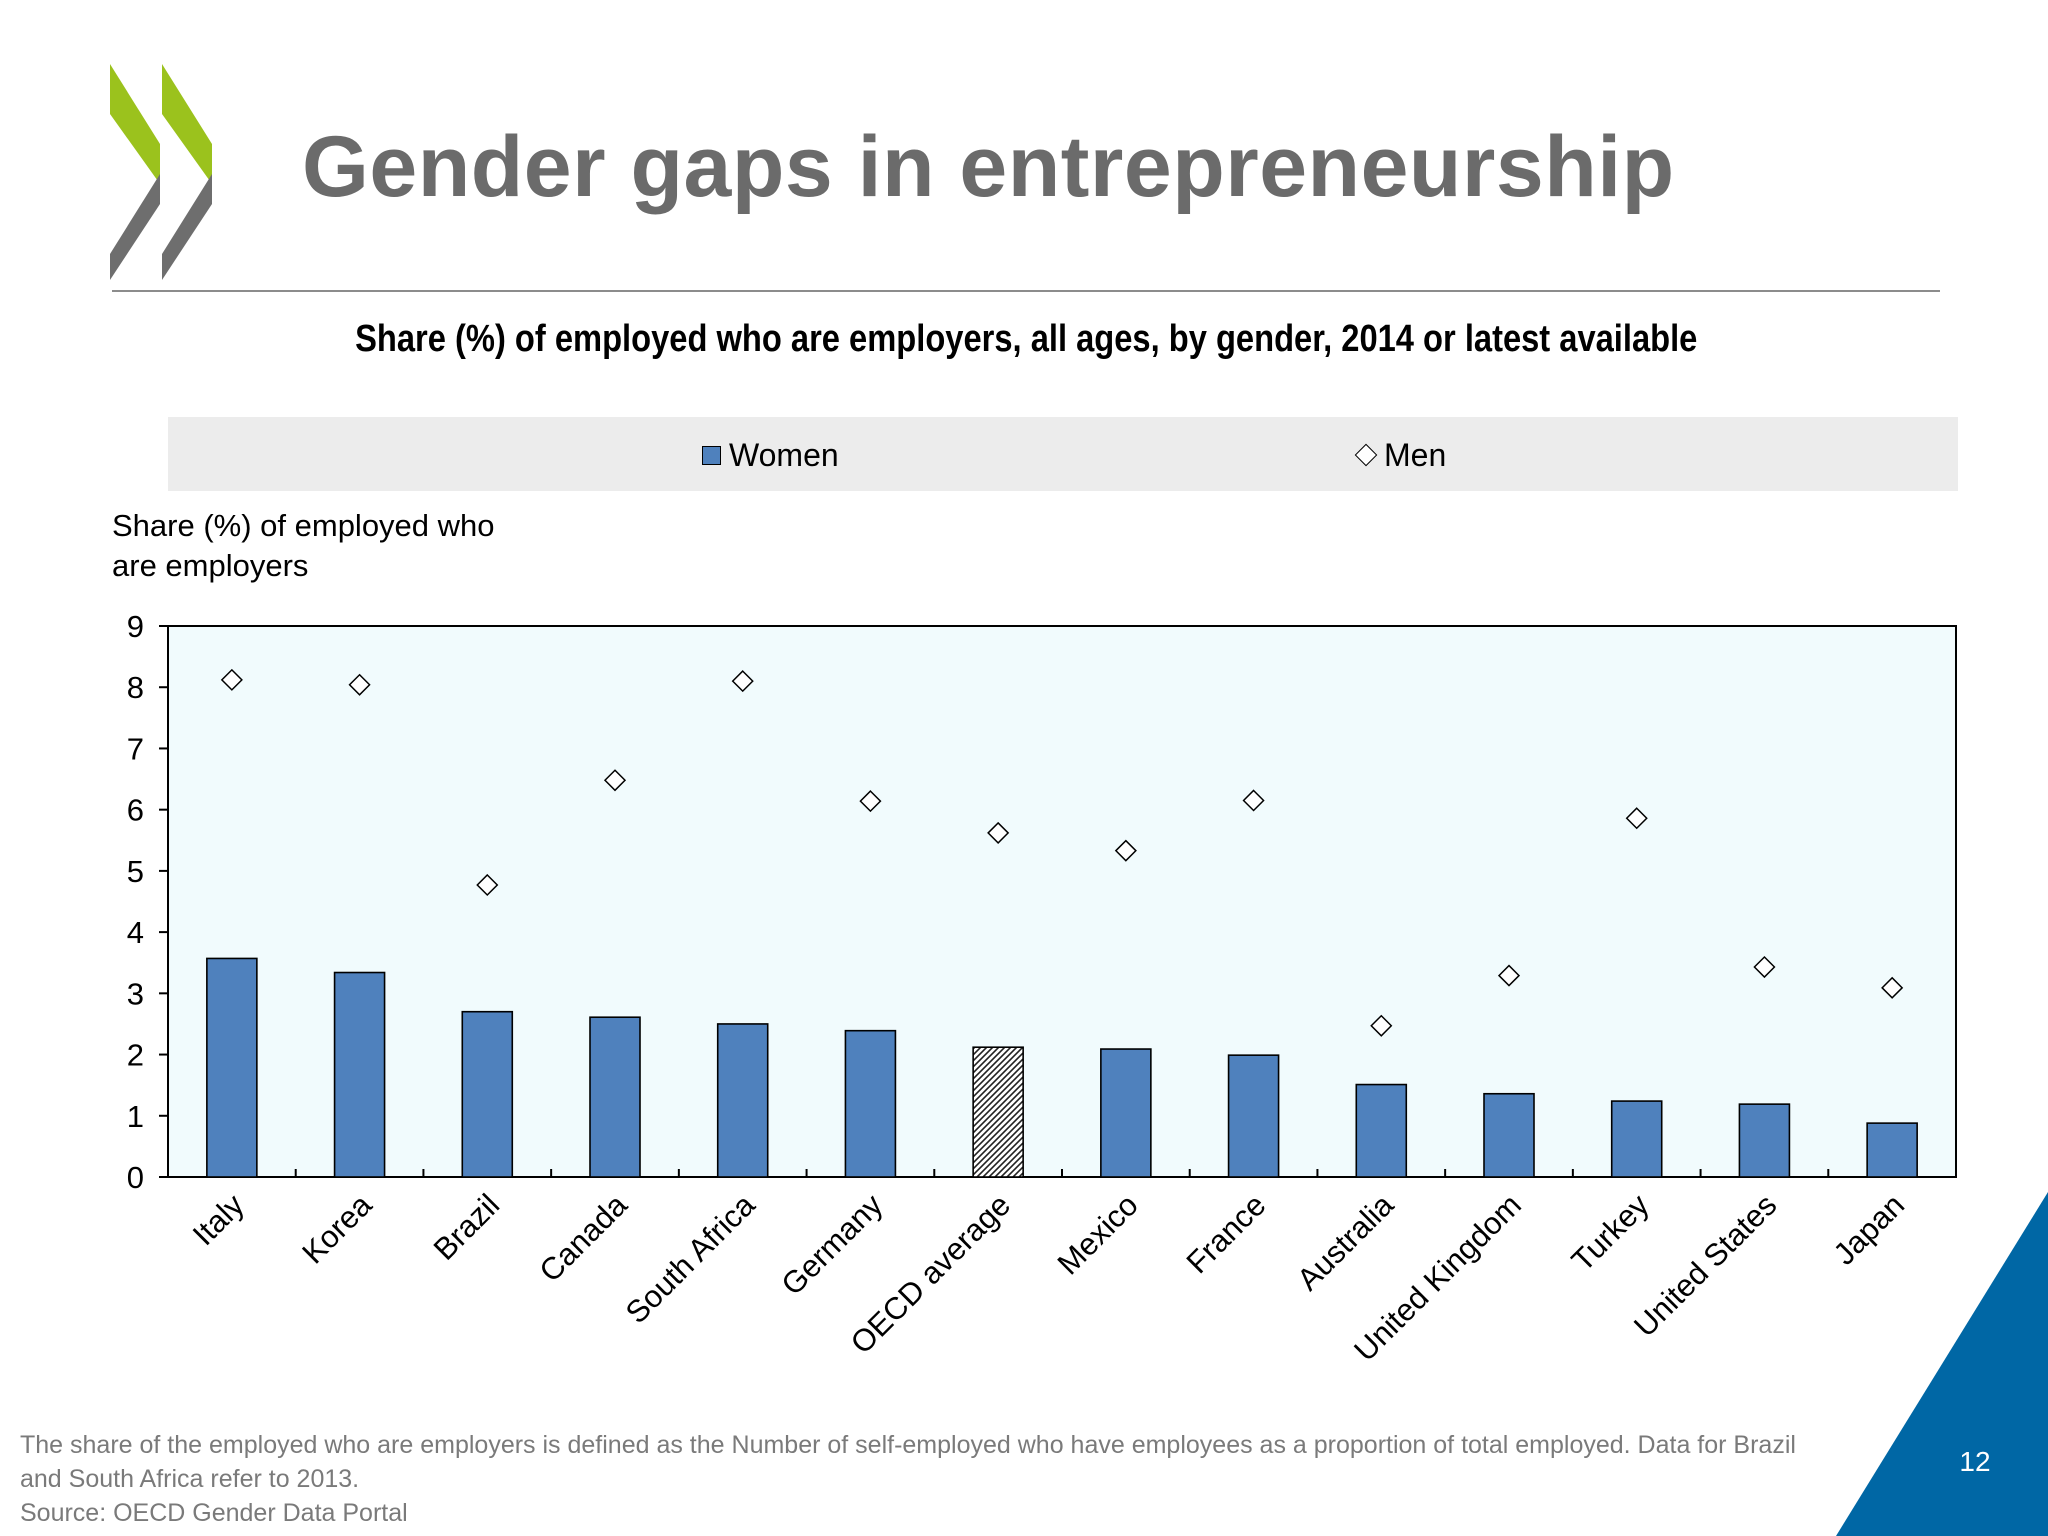 The image size is (2048, 1536). What do you see at coordinates (615, 780) in the screenshot?
I see `marker-men-canada` at bounding box center [615, 780].